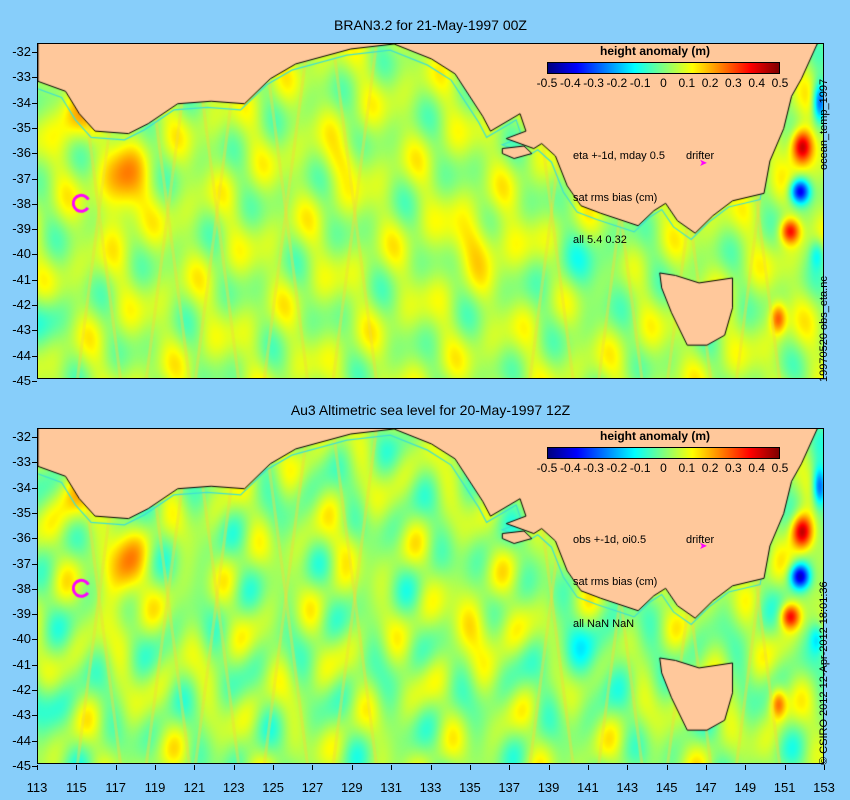  What do you see at coordinates (619, 156) in the screenshot?
I see `panel-1-annotation-line: eta +-1d, mday 0.5` at bounding box center [619, 156].